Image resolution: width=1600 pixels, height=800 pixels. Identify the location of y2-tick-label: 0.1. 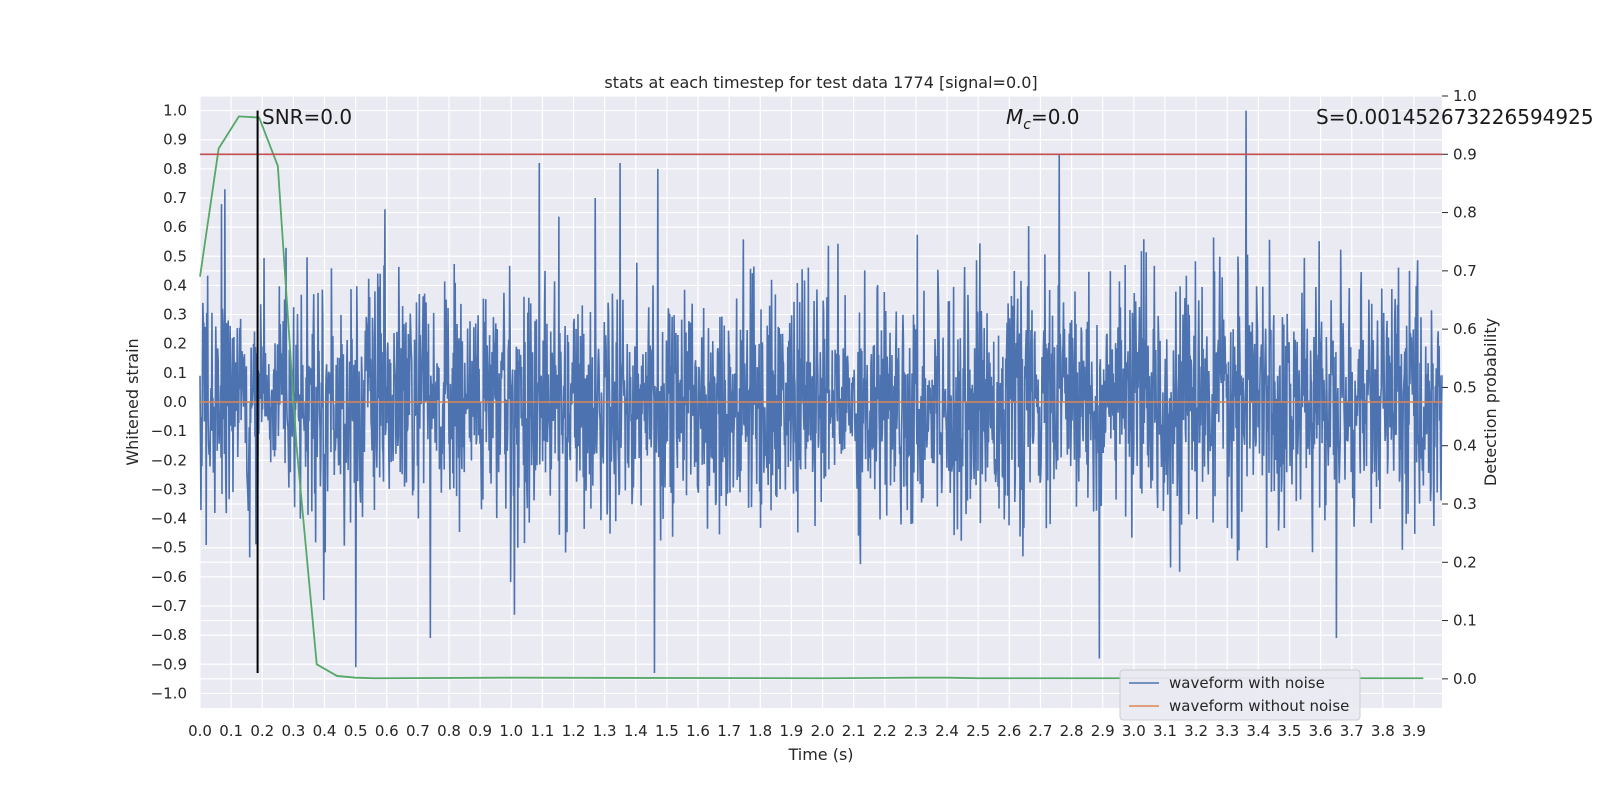
(1465, 621).